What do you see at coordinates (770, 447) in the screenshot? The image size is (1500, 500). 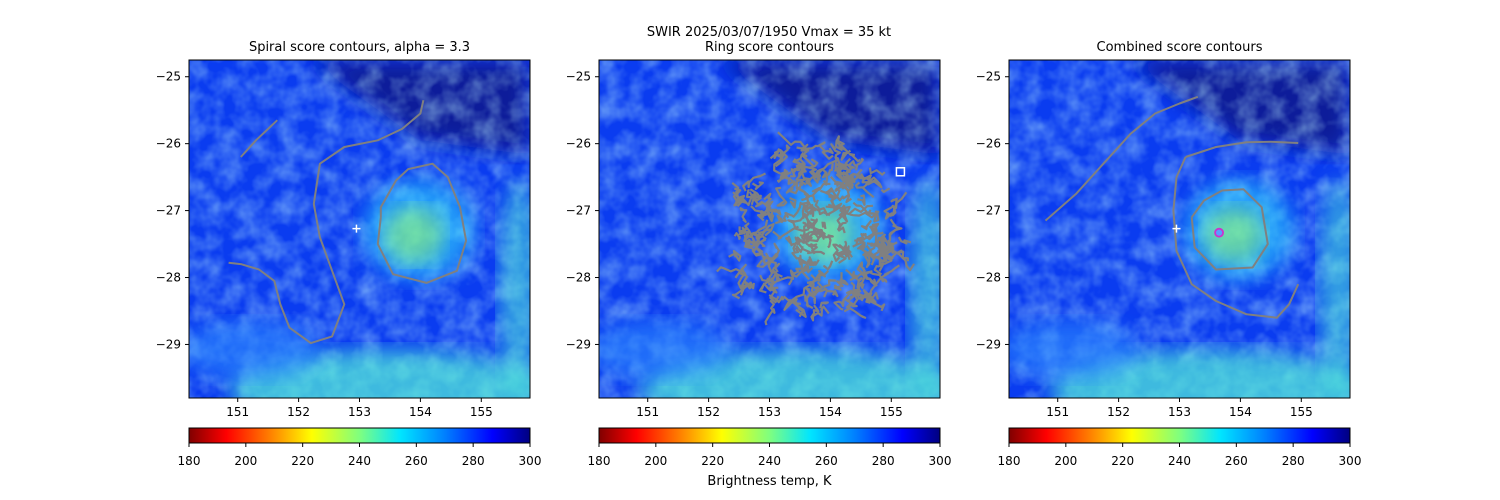 I see `colorbar-2: 180 200 220 240 260 280 300` at bounding box center [770, 447].